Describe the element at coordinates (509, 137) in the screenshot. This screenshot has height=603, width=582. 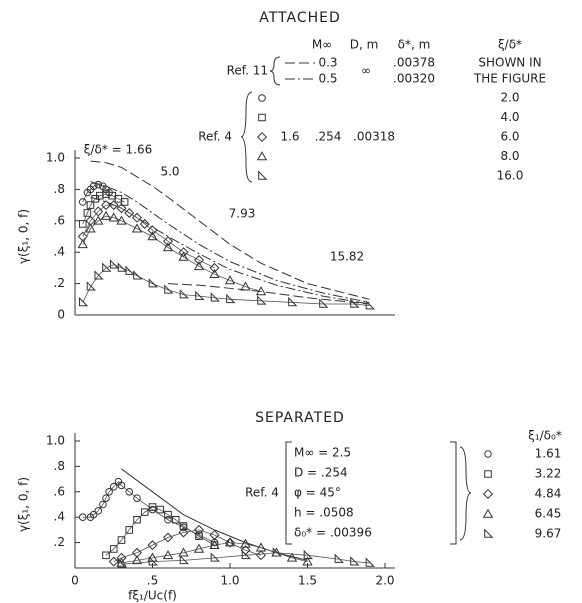
I see `legend-label: 6.0` at that location.